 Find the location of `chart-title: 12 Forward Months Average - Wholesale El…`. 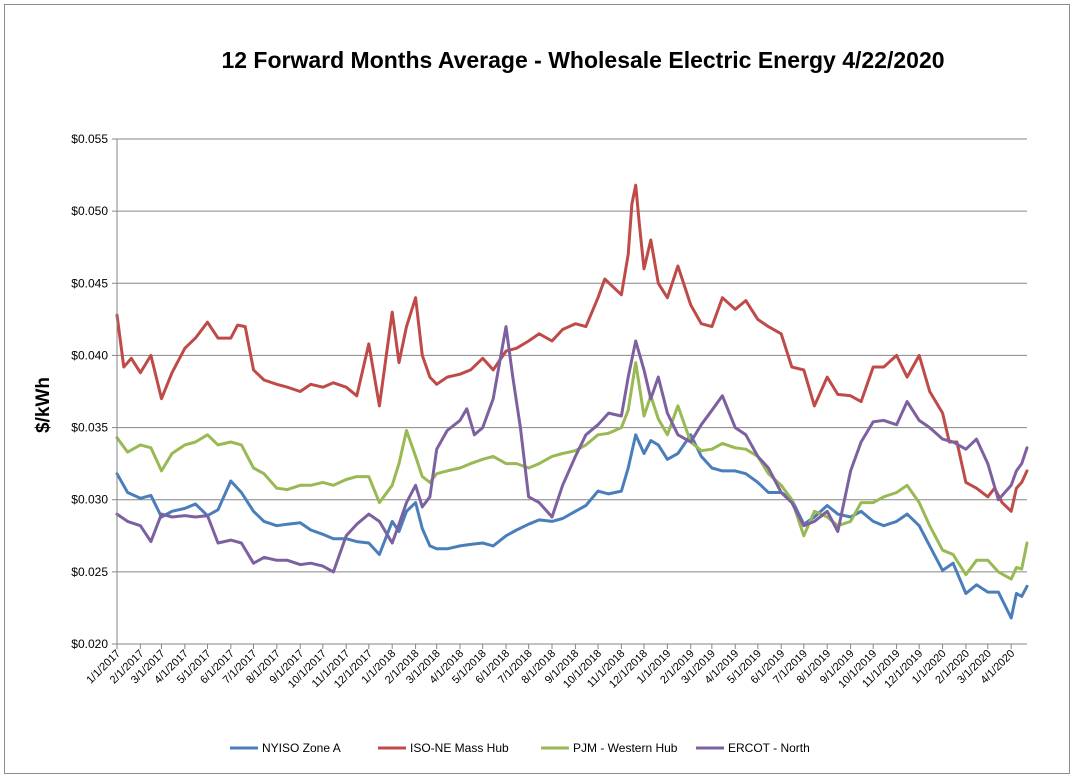

chart-title: 12 Forward Months Average - Wholesale El… is located at coordinates (582, 60).